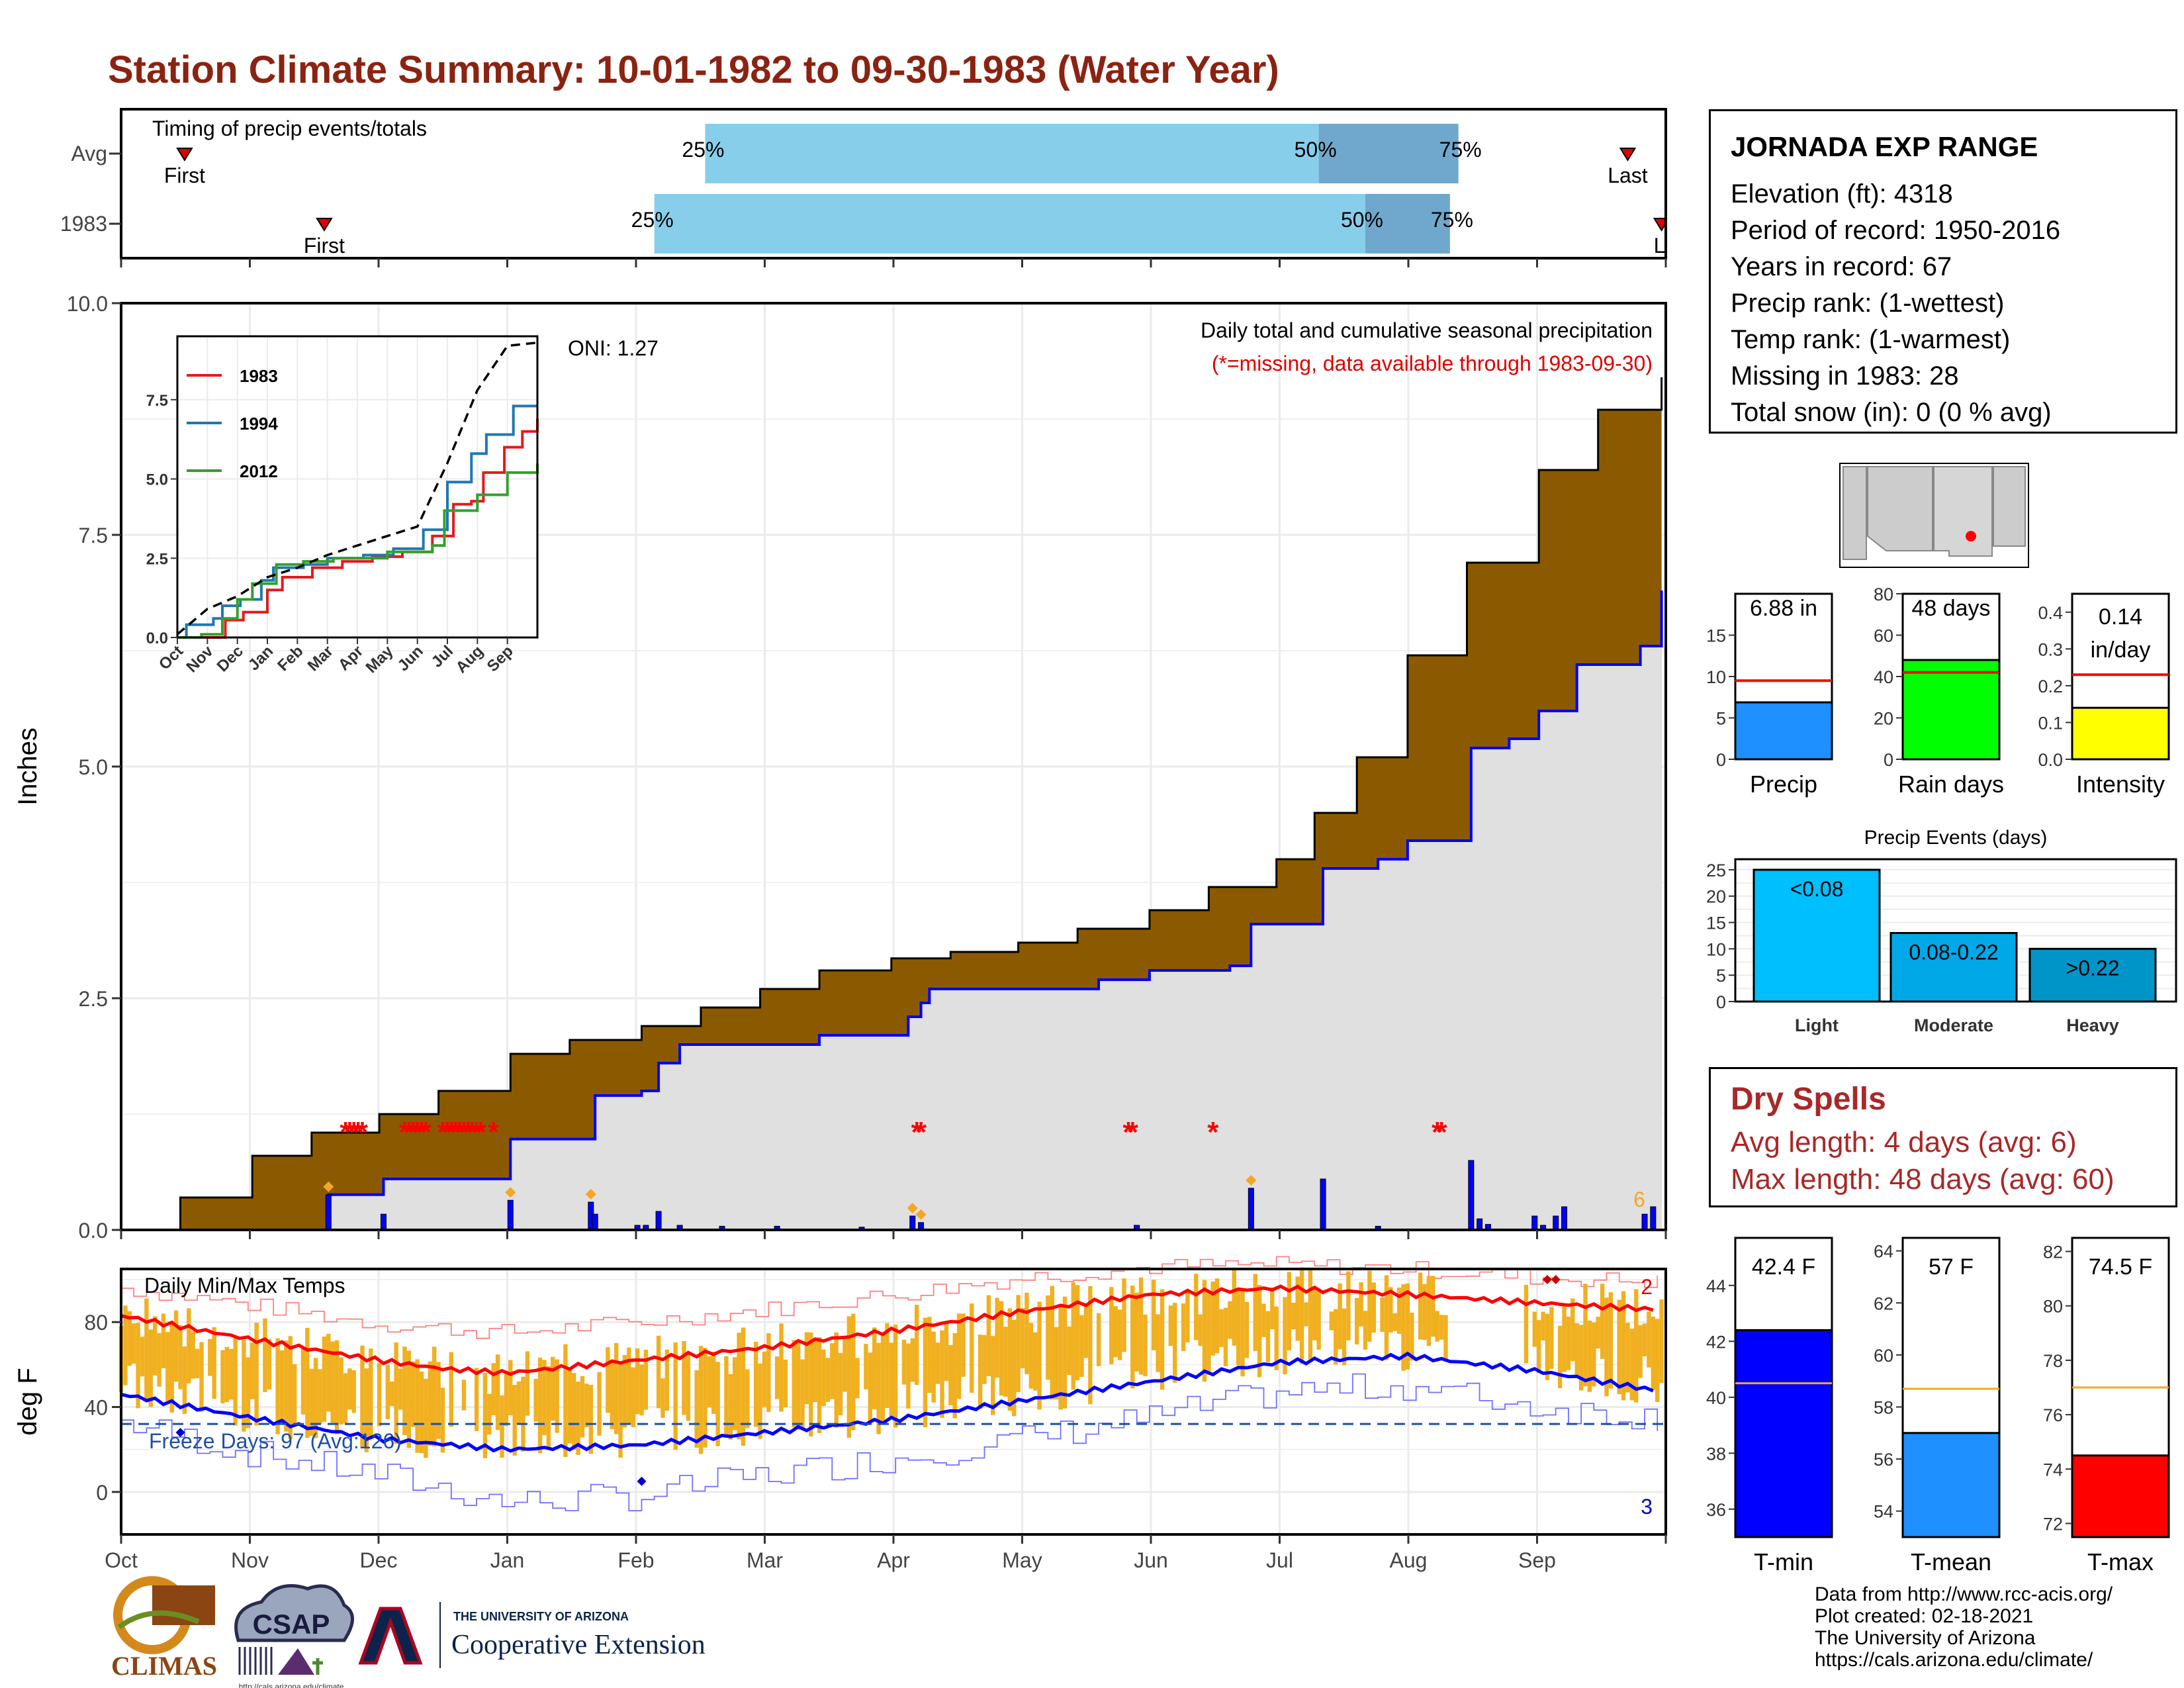 This screenshot has width=2184, height=1688. What do you see at coordinates (893, 1560) in the screenshot?
I see `temps-x-tick-label: Apr` at bounding box center [893, 1560].